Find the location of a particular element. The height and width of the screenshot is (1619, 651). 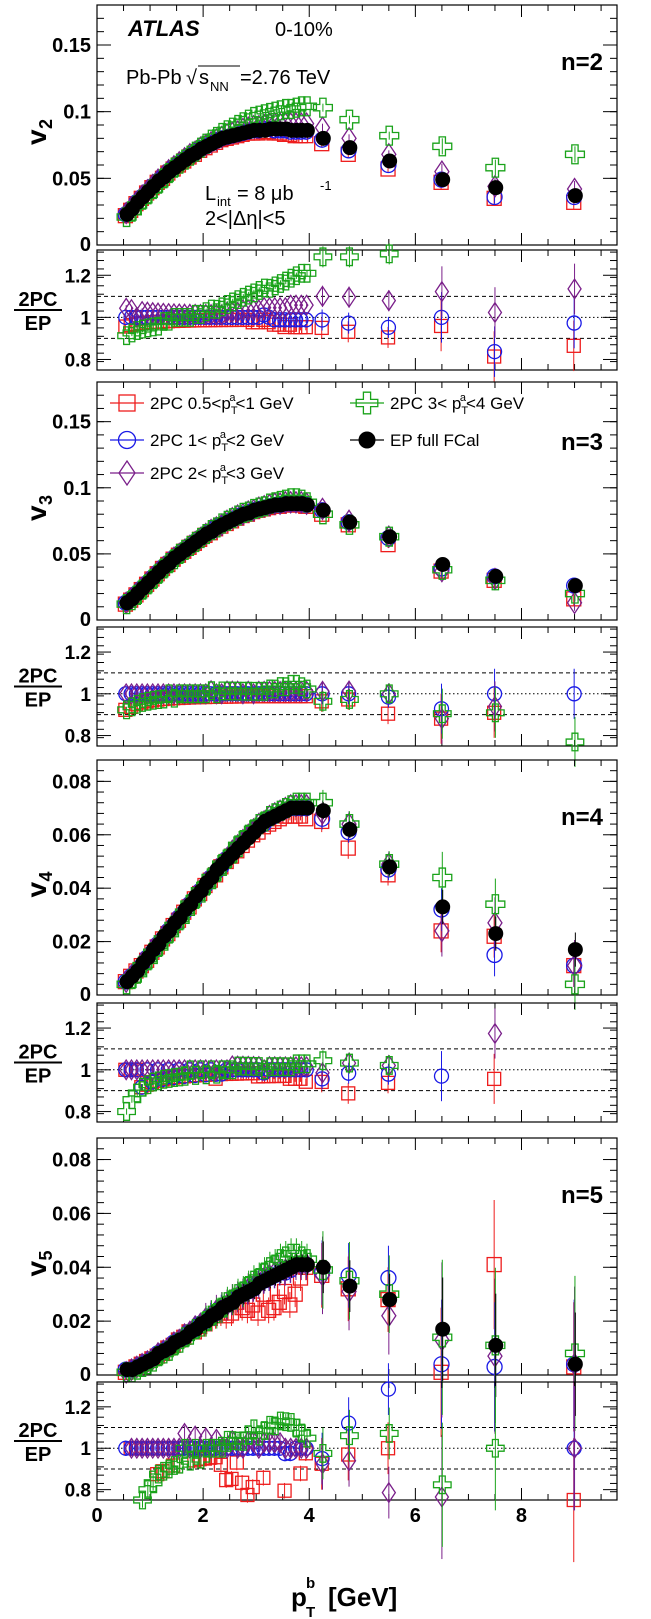

ratio-2-panel-ytick-label: 0.8 is located at coordinates (78, 360).